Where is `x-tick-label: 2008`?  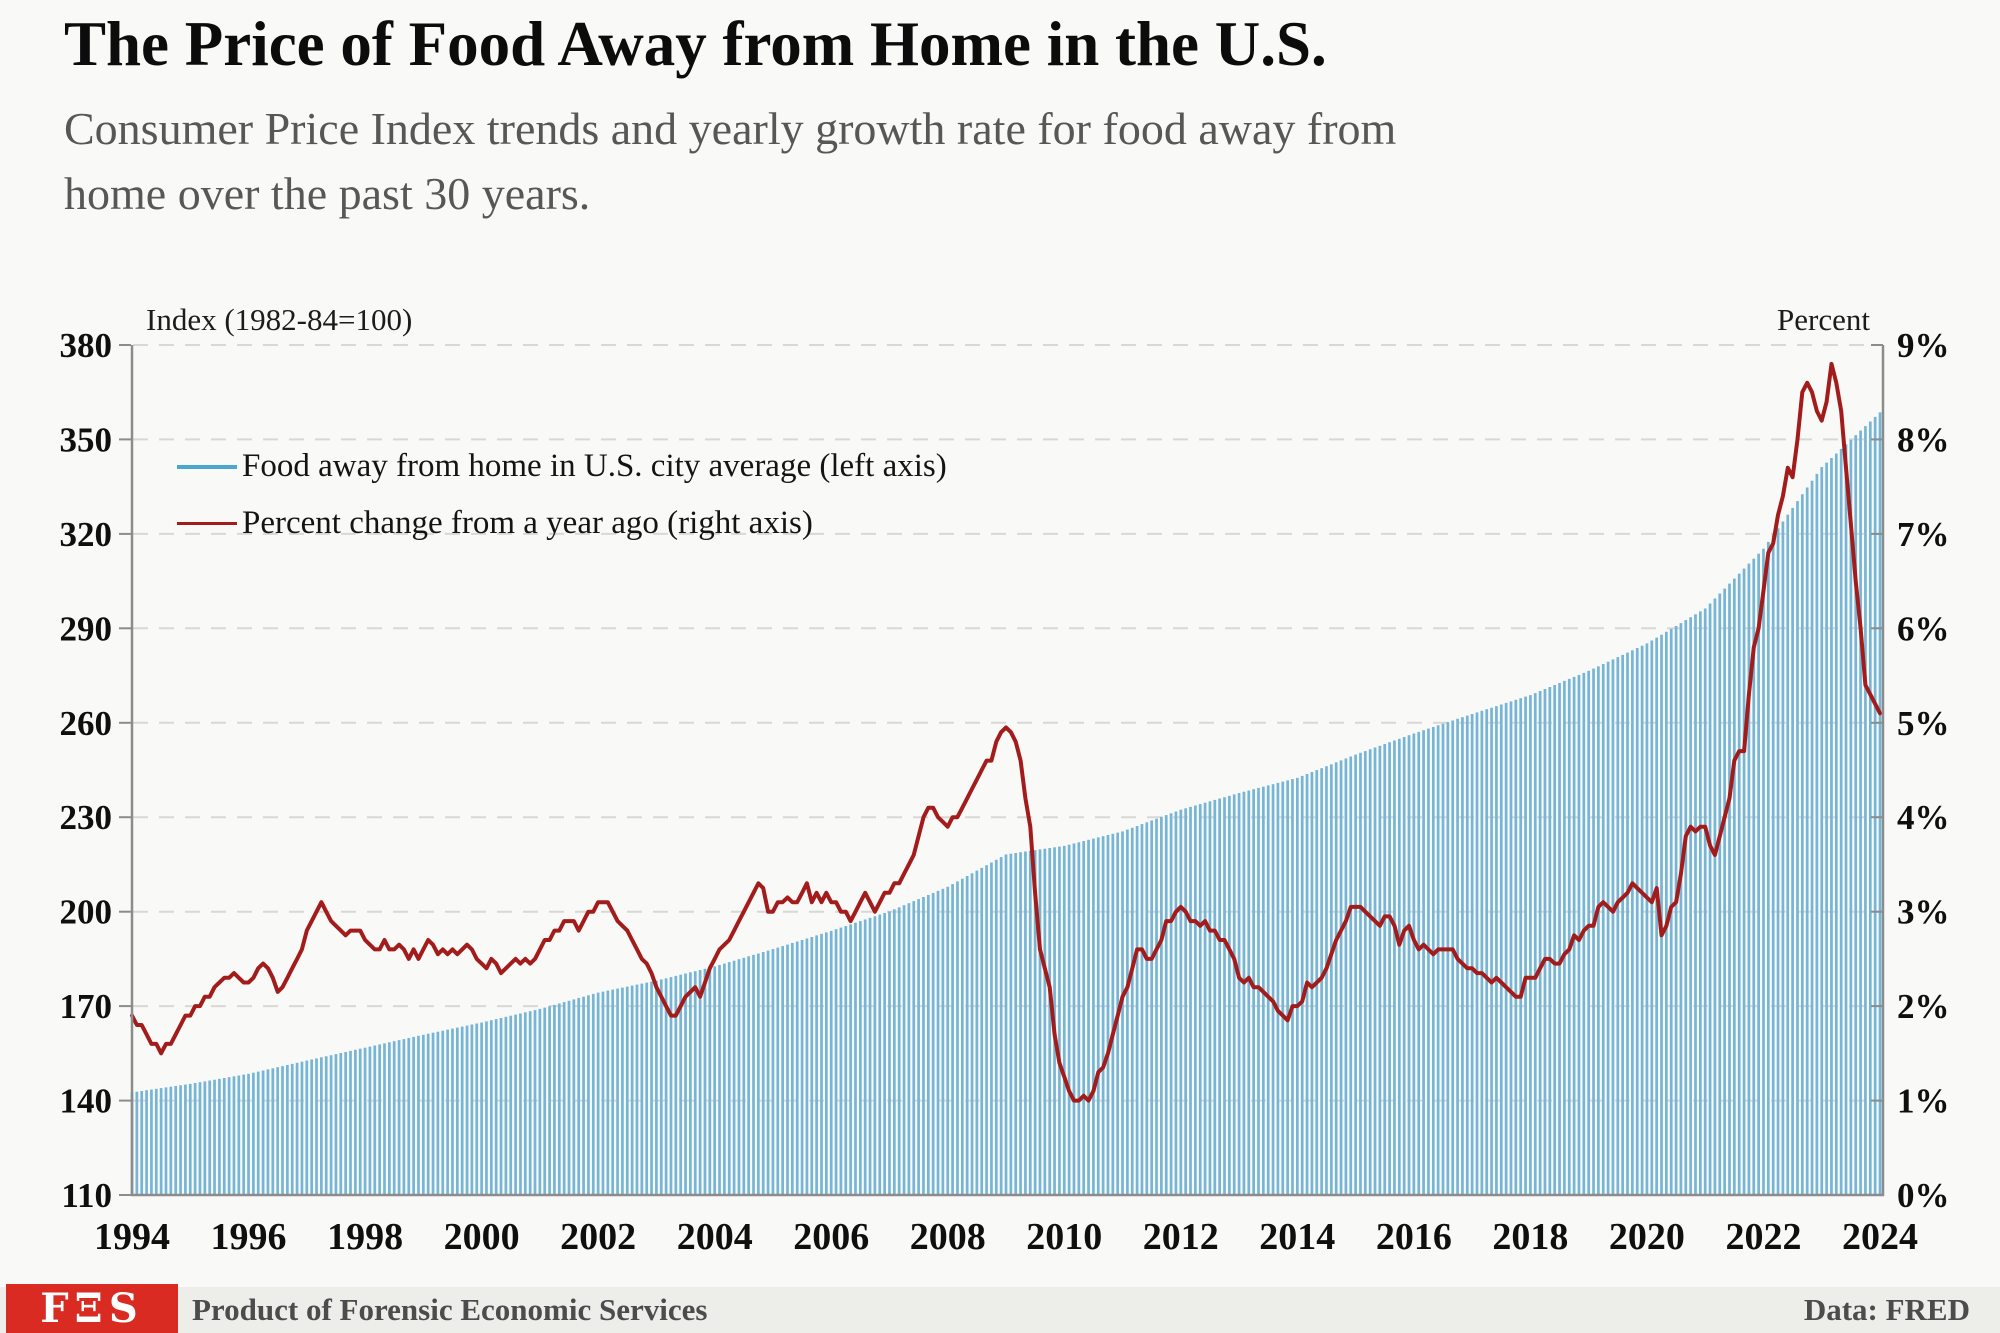 x-tick-label: 2008 is located at coordinates (948, 1237).